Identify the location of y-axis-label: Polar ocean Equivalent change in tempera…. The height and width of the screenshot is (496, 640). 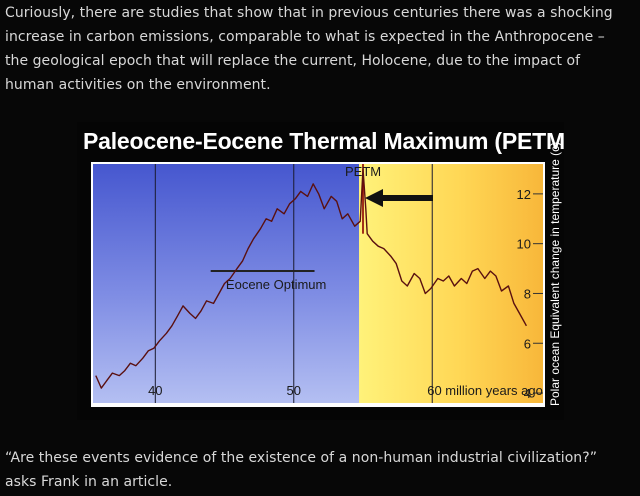
(555, 274).